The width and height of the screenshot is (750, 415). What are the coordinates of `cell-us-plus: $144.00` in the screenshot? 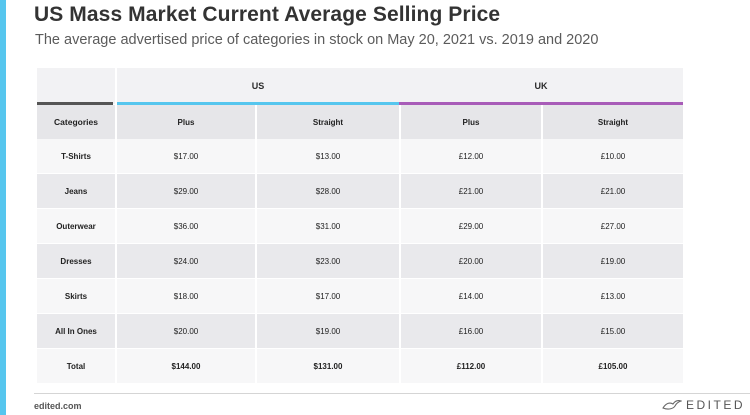 It's located at (186, 366).